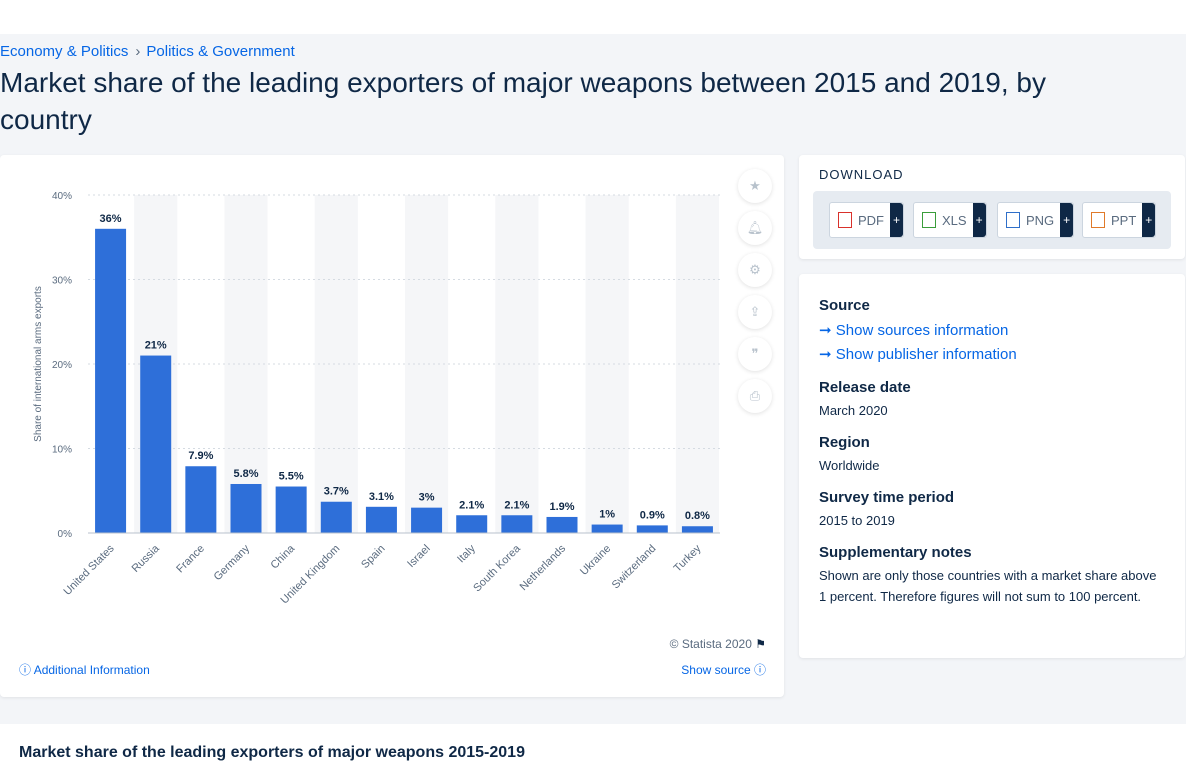  Describe the element at coordinates (562, 524) in the screenshot. I see `bar-netherlands` at that location.